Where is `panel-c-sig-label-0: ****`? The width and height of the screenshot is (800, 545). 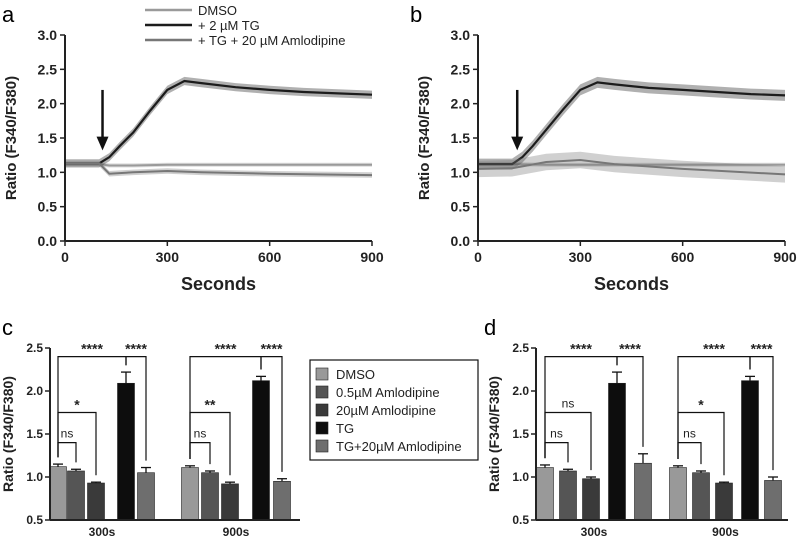 panel-c-sig-label-0: **** is located at coordinates (92, 349).